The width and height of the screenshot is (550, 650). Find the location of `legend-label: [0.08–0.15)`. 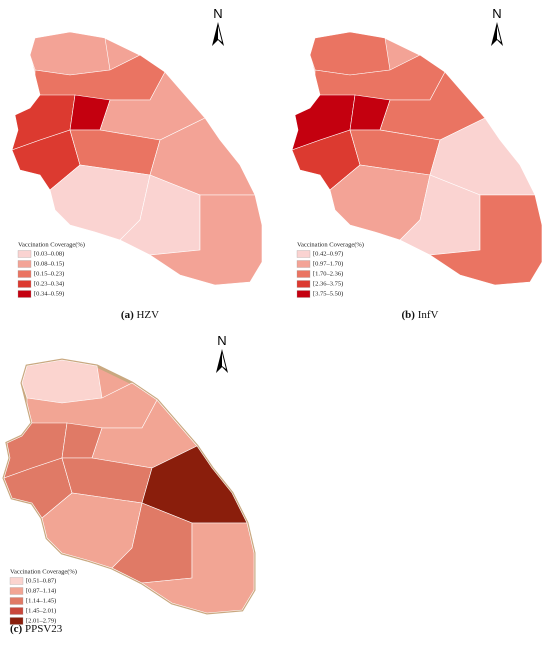

legend-label: [0.08–0.15) is located at coordinates (49, 263).